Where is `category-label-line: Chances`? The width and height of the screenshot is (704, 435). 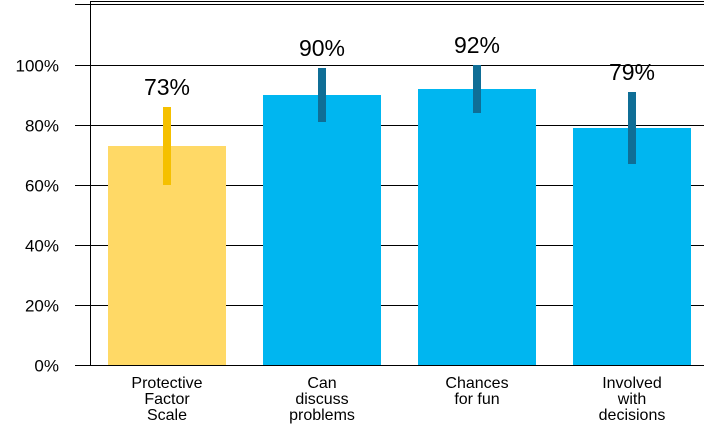 category-label-line: Chances is located at coordinates (476, 383).